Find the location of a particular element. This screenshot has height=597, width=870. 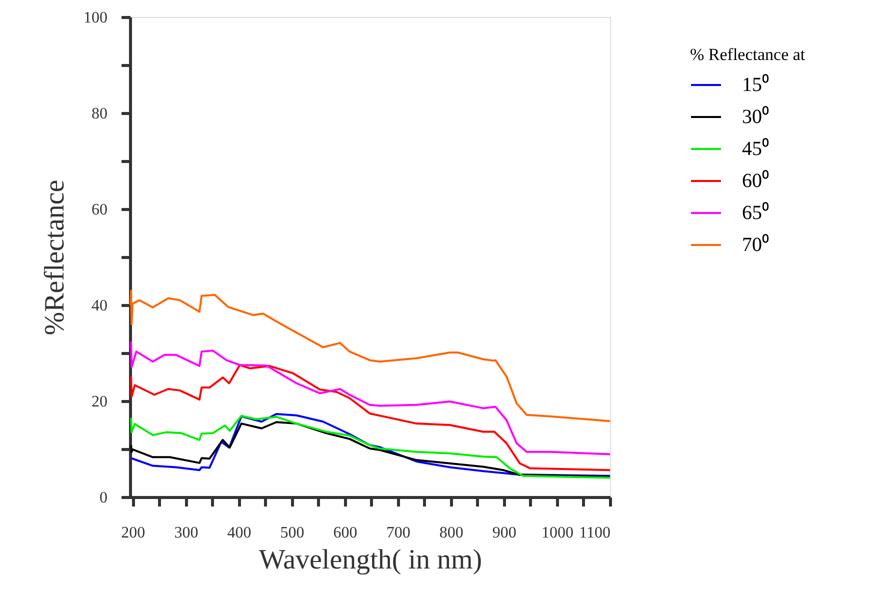

legend-label: 45⁰ is located at coordinates (755, 148).